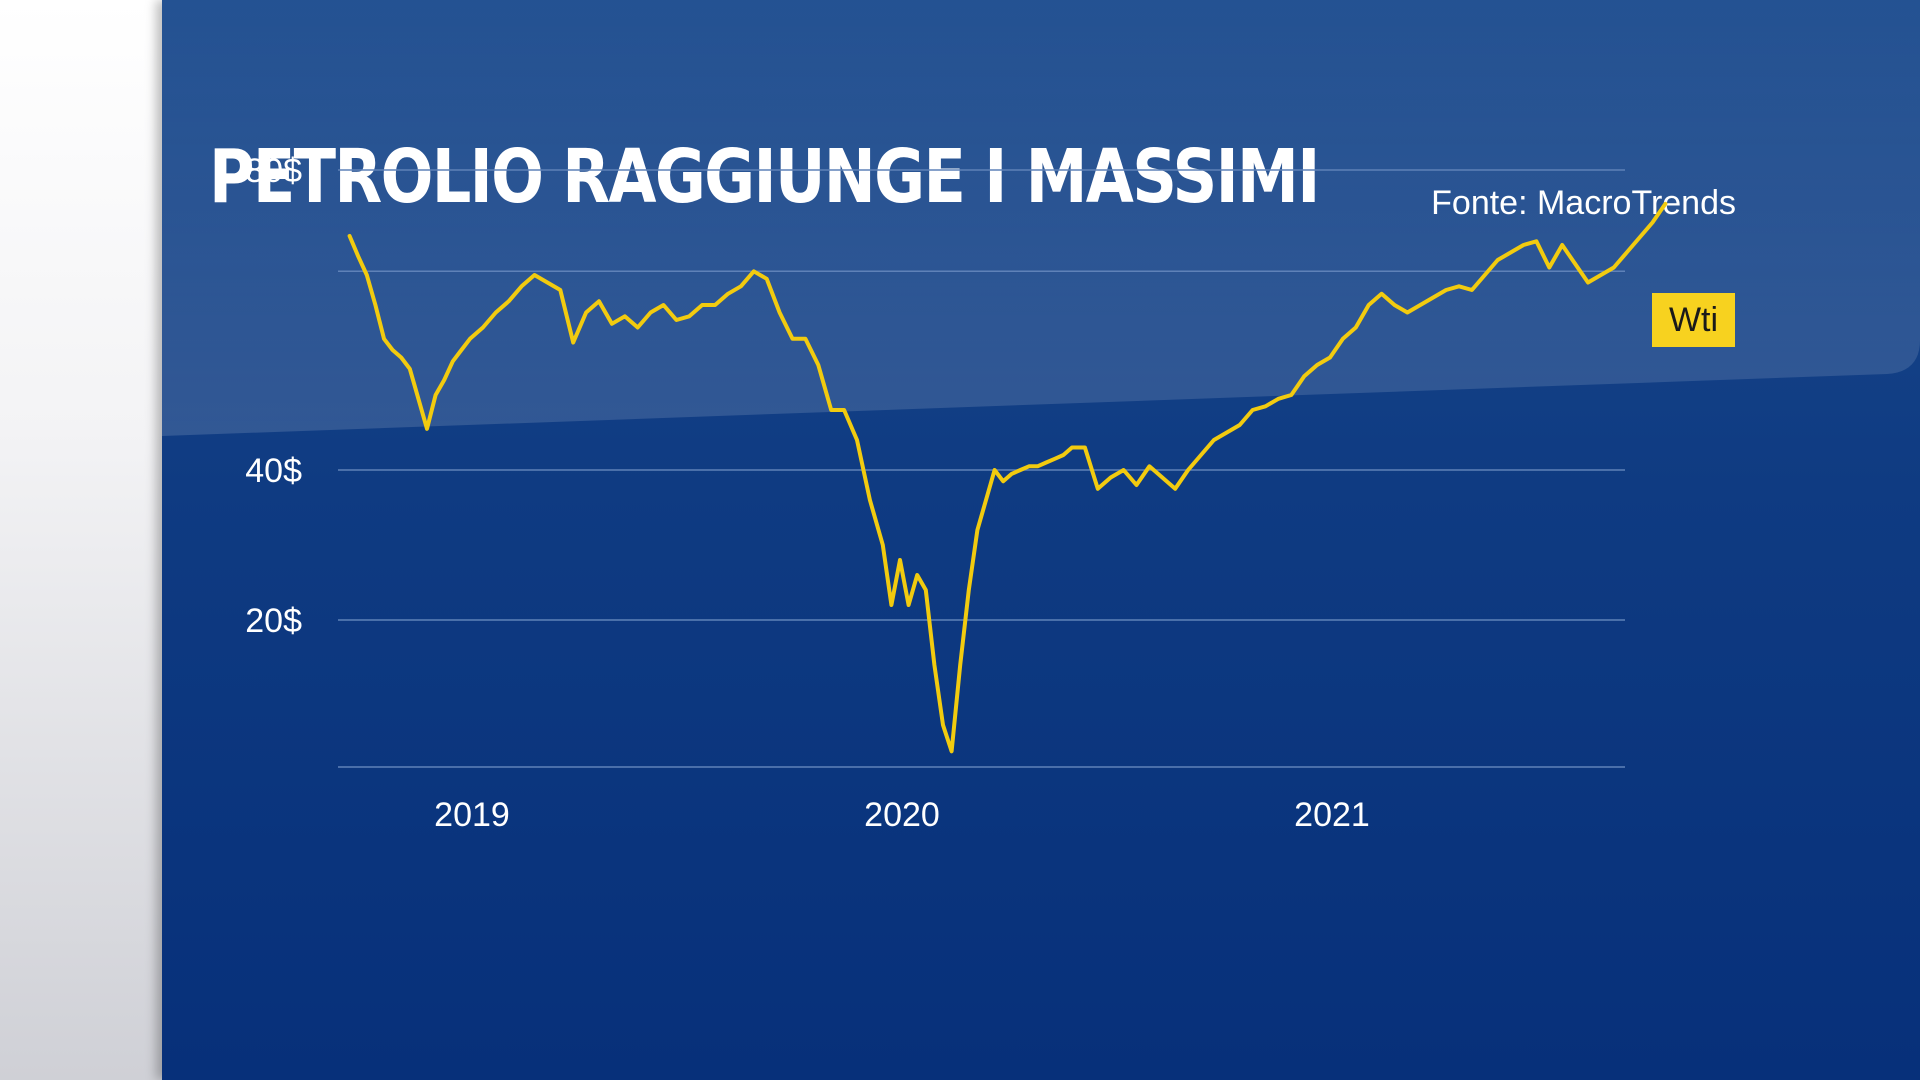  Describe the element at coordinates (273, 396) in the screenshot. I see `y-tick-labels: 80$ 40$ 20$` at that location.